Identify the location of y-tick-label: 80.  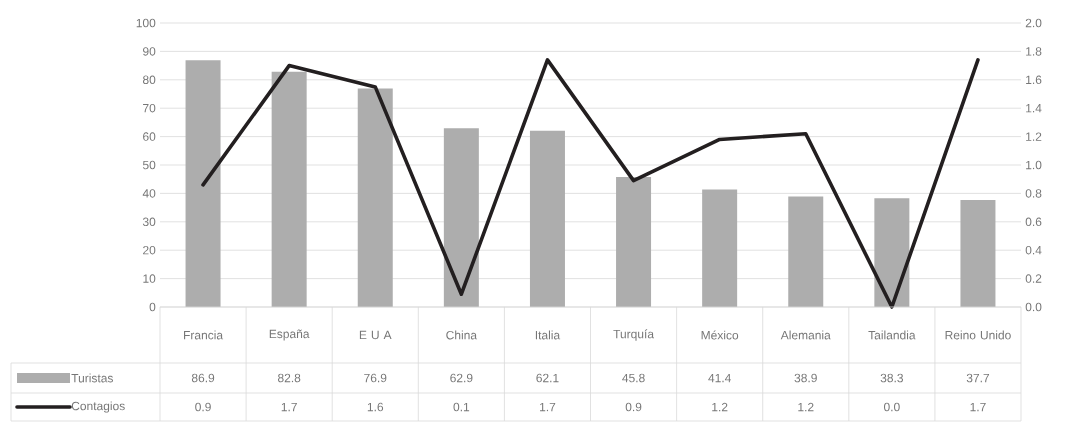
(149, 80).